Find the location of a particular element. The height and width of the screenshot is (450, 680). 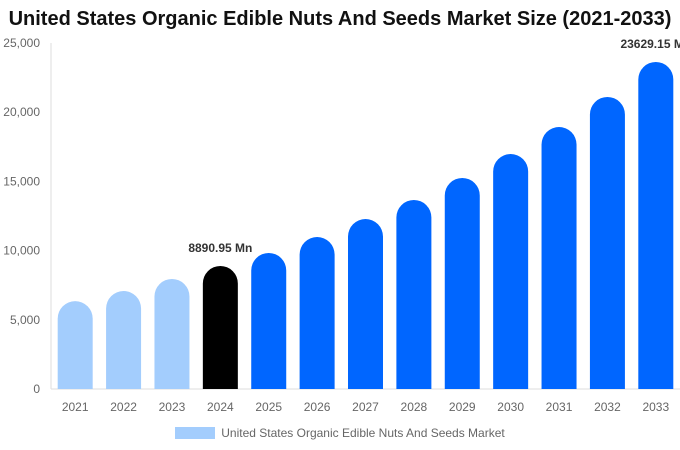

bar-2027 is located at coordinates (365, 304).